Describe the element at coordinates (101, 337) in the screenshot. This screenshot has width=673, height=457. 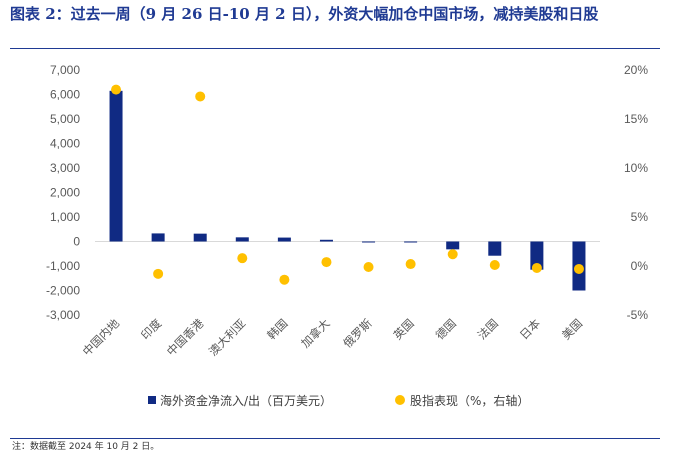
I see `category-label: 中国内地` at that location.